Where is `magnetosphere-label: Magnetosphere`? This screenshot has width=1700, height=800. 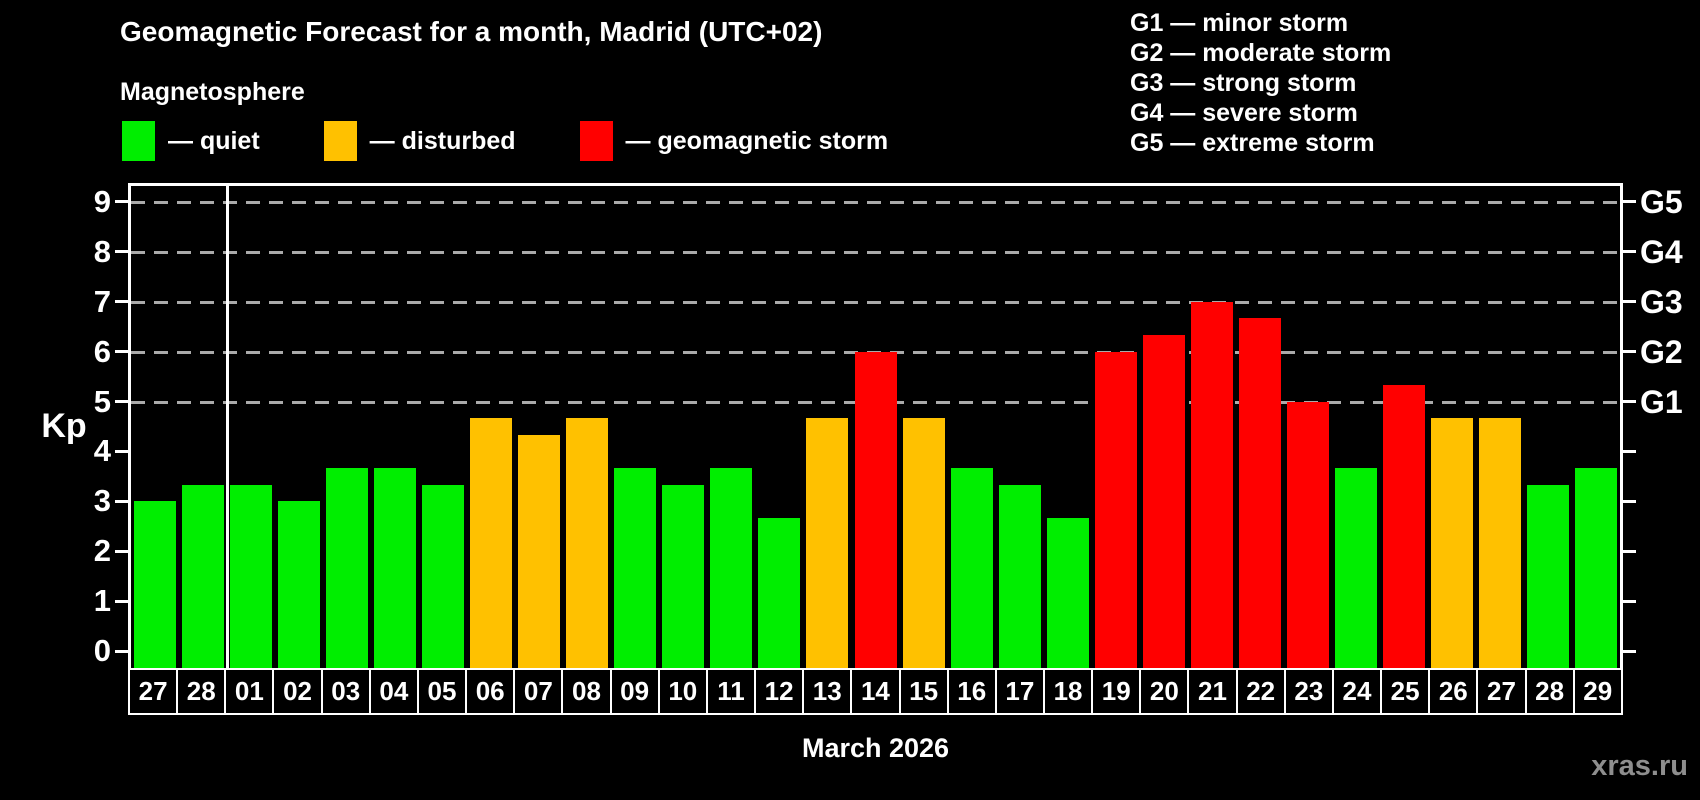 magnetosphere-label: Magnetosphere is located at coordinates (212, 92).